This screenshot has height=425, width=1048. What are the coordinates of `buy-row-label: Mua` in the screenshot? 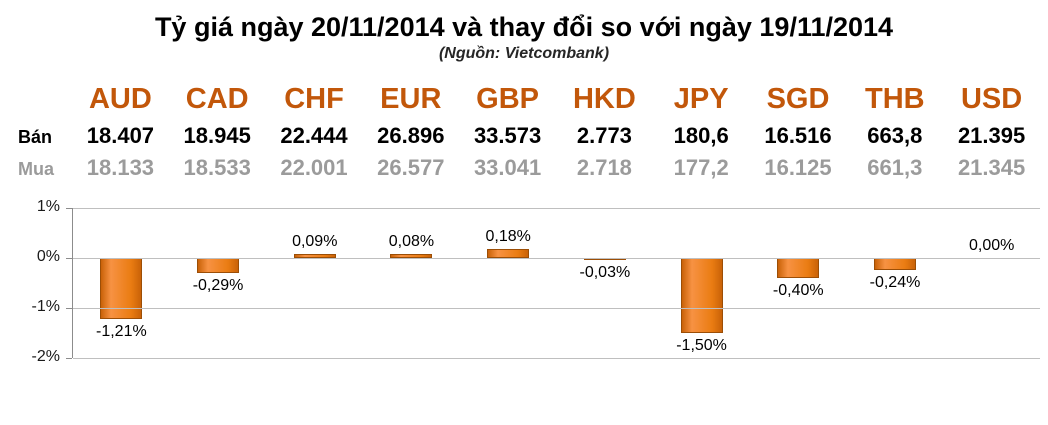 It's located at (36, 169).